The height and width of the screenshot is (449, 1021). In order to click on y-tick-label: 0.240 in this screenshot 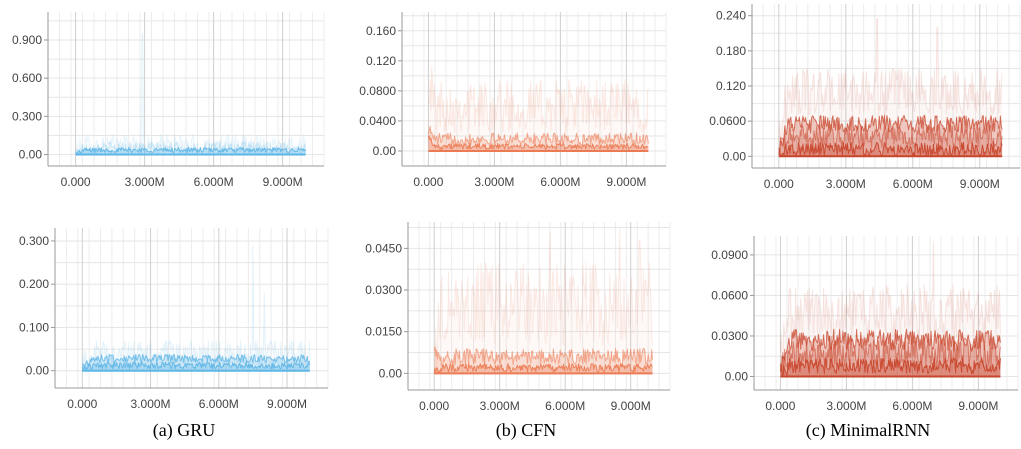, I will do `click(731, 16)`.